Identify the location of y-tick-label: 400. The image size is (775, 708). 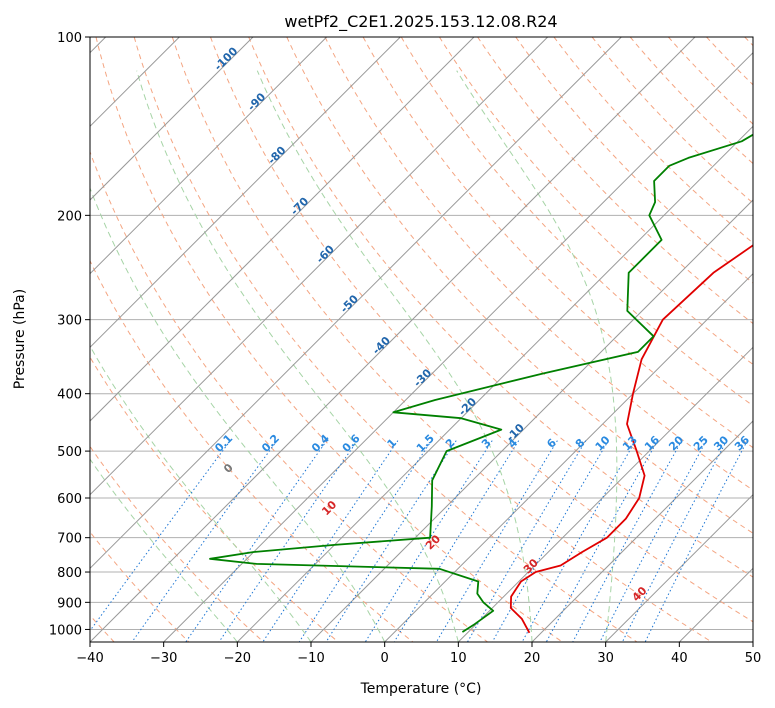
(69, 395).